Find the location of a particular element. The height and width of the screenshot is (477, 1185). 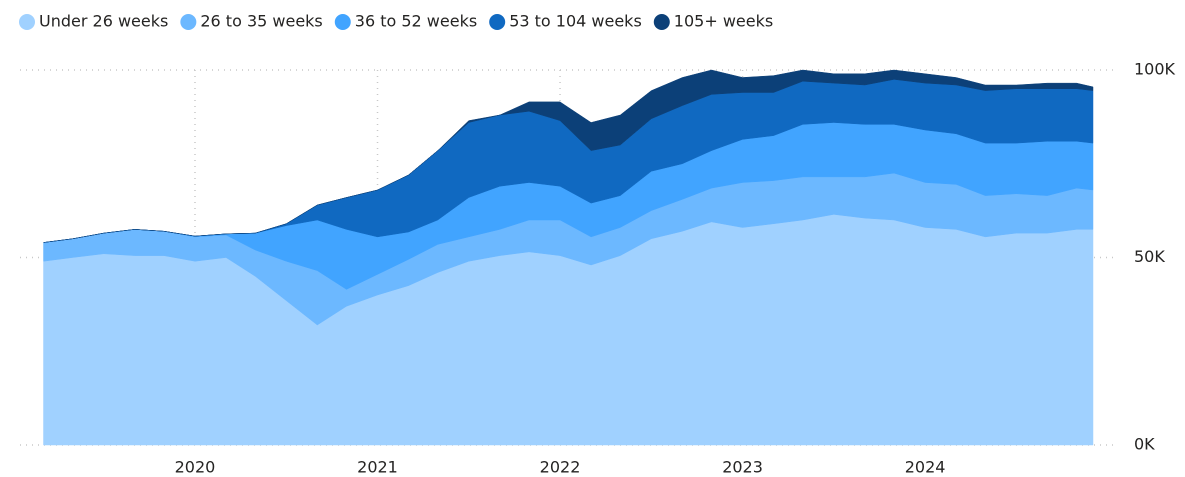

x-tick-label: 2021 is located at coordinates (377, 467).